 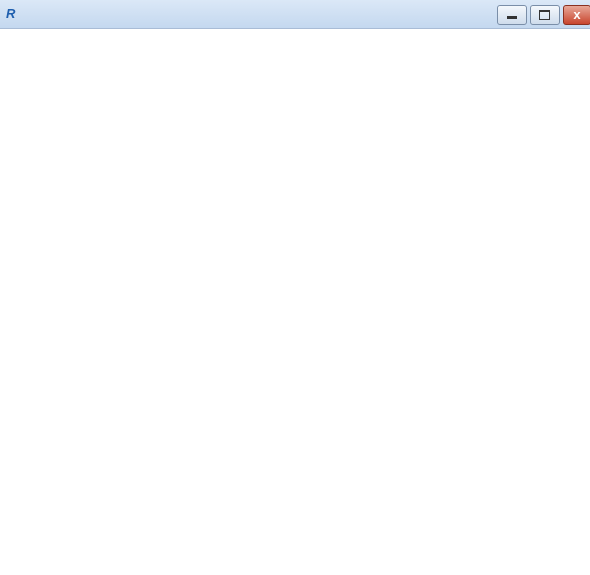 I want to click on app-icon: R, so click(x=11, y=13).